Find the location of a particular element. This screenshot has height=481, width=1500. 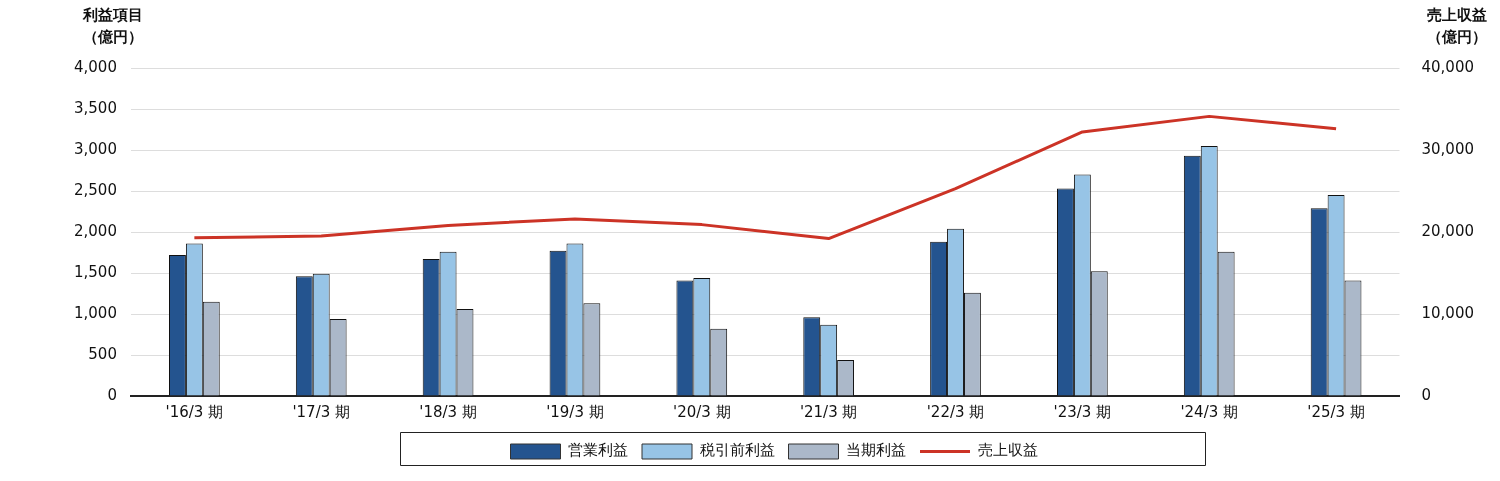

x-tick-label: '18/3 期 is located at coordinates (448, 411).